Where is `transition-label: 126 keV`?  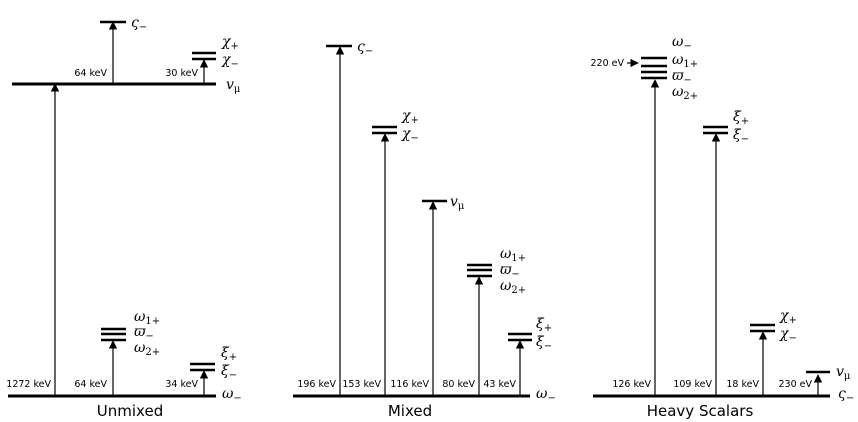
transition-label: 126 keV is located at coordinates (631, 384).